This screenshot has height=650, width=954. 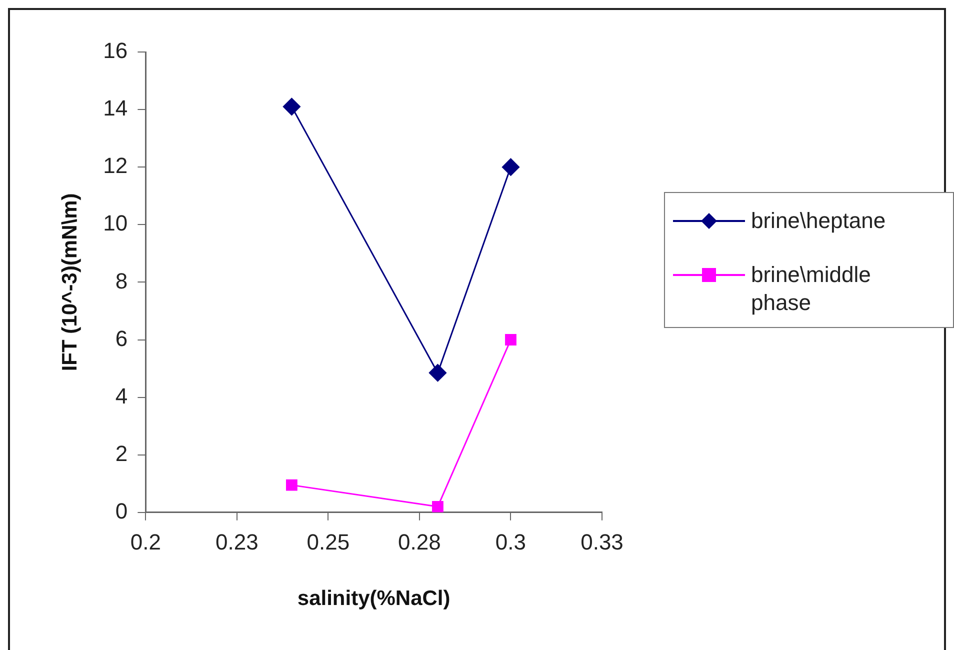 I want to click on x-axis-title: salinity(%NaCl), so click(x=373, y=598).